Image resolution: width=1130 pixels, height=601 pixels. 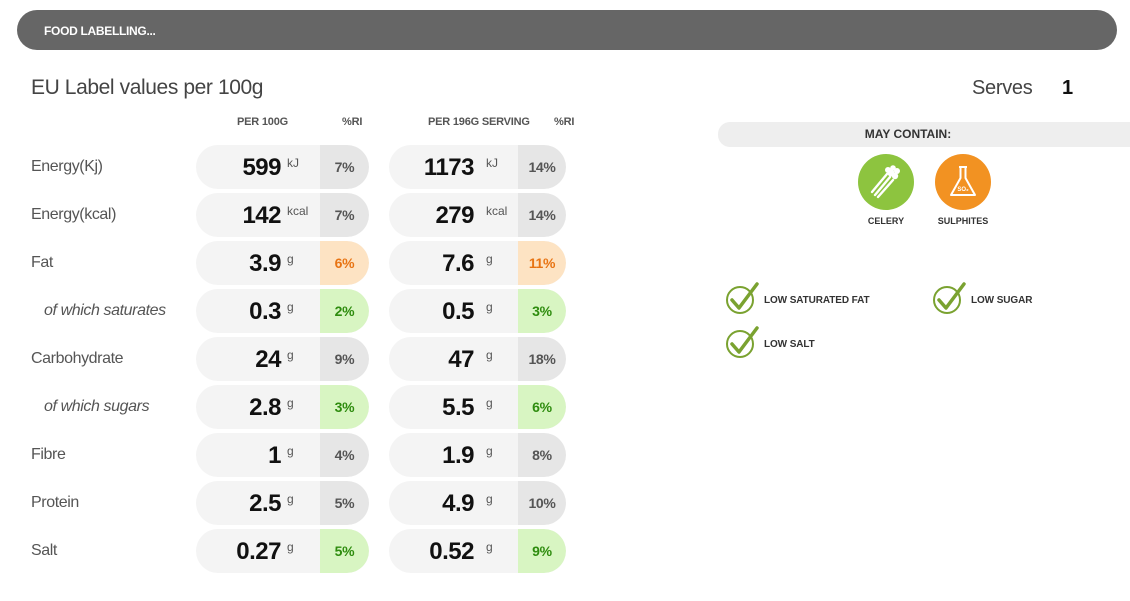 I want to click on nutrient-label: Fibre, so click(x=48, y=454).